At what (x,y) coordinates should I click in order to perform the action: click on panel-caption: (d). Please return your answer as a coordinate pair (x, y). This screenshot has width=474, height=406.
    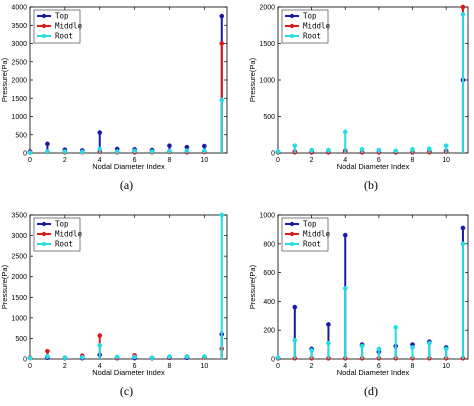
    Looking at the image, I should click on (371, 391).